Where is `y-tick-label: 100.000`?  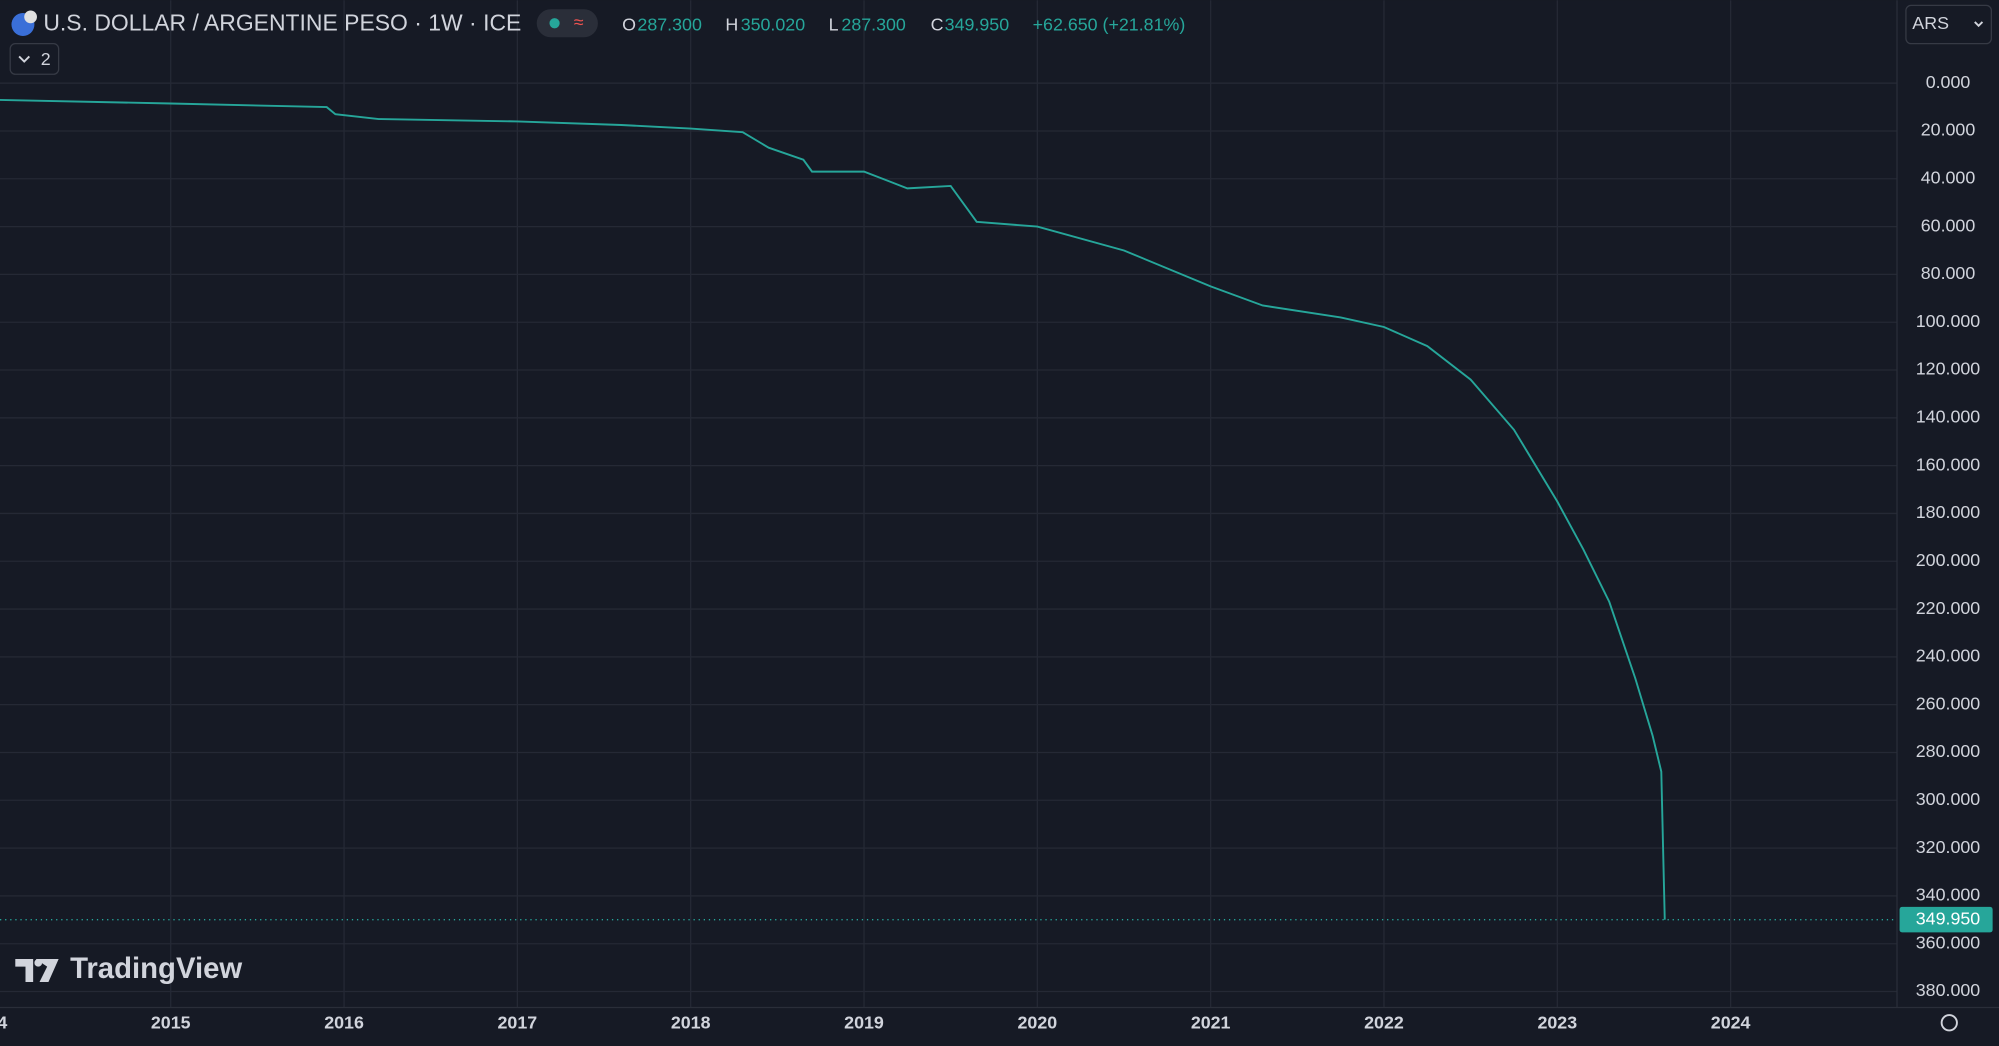
y-tick-label: 100.000 is located at coordinates (1948, 321).